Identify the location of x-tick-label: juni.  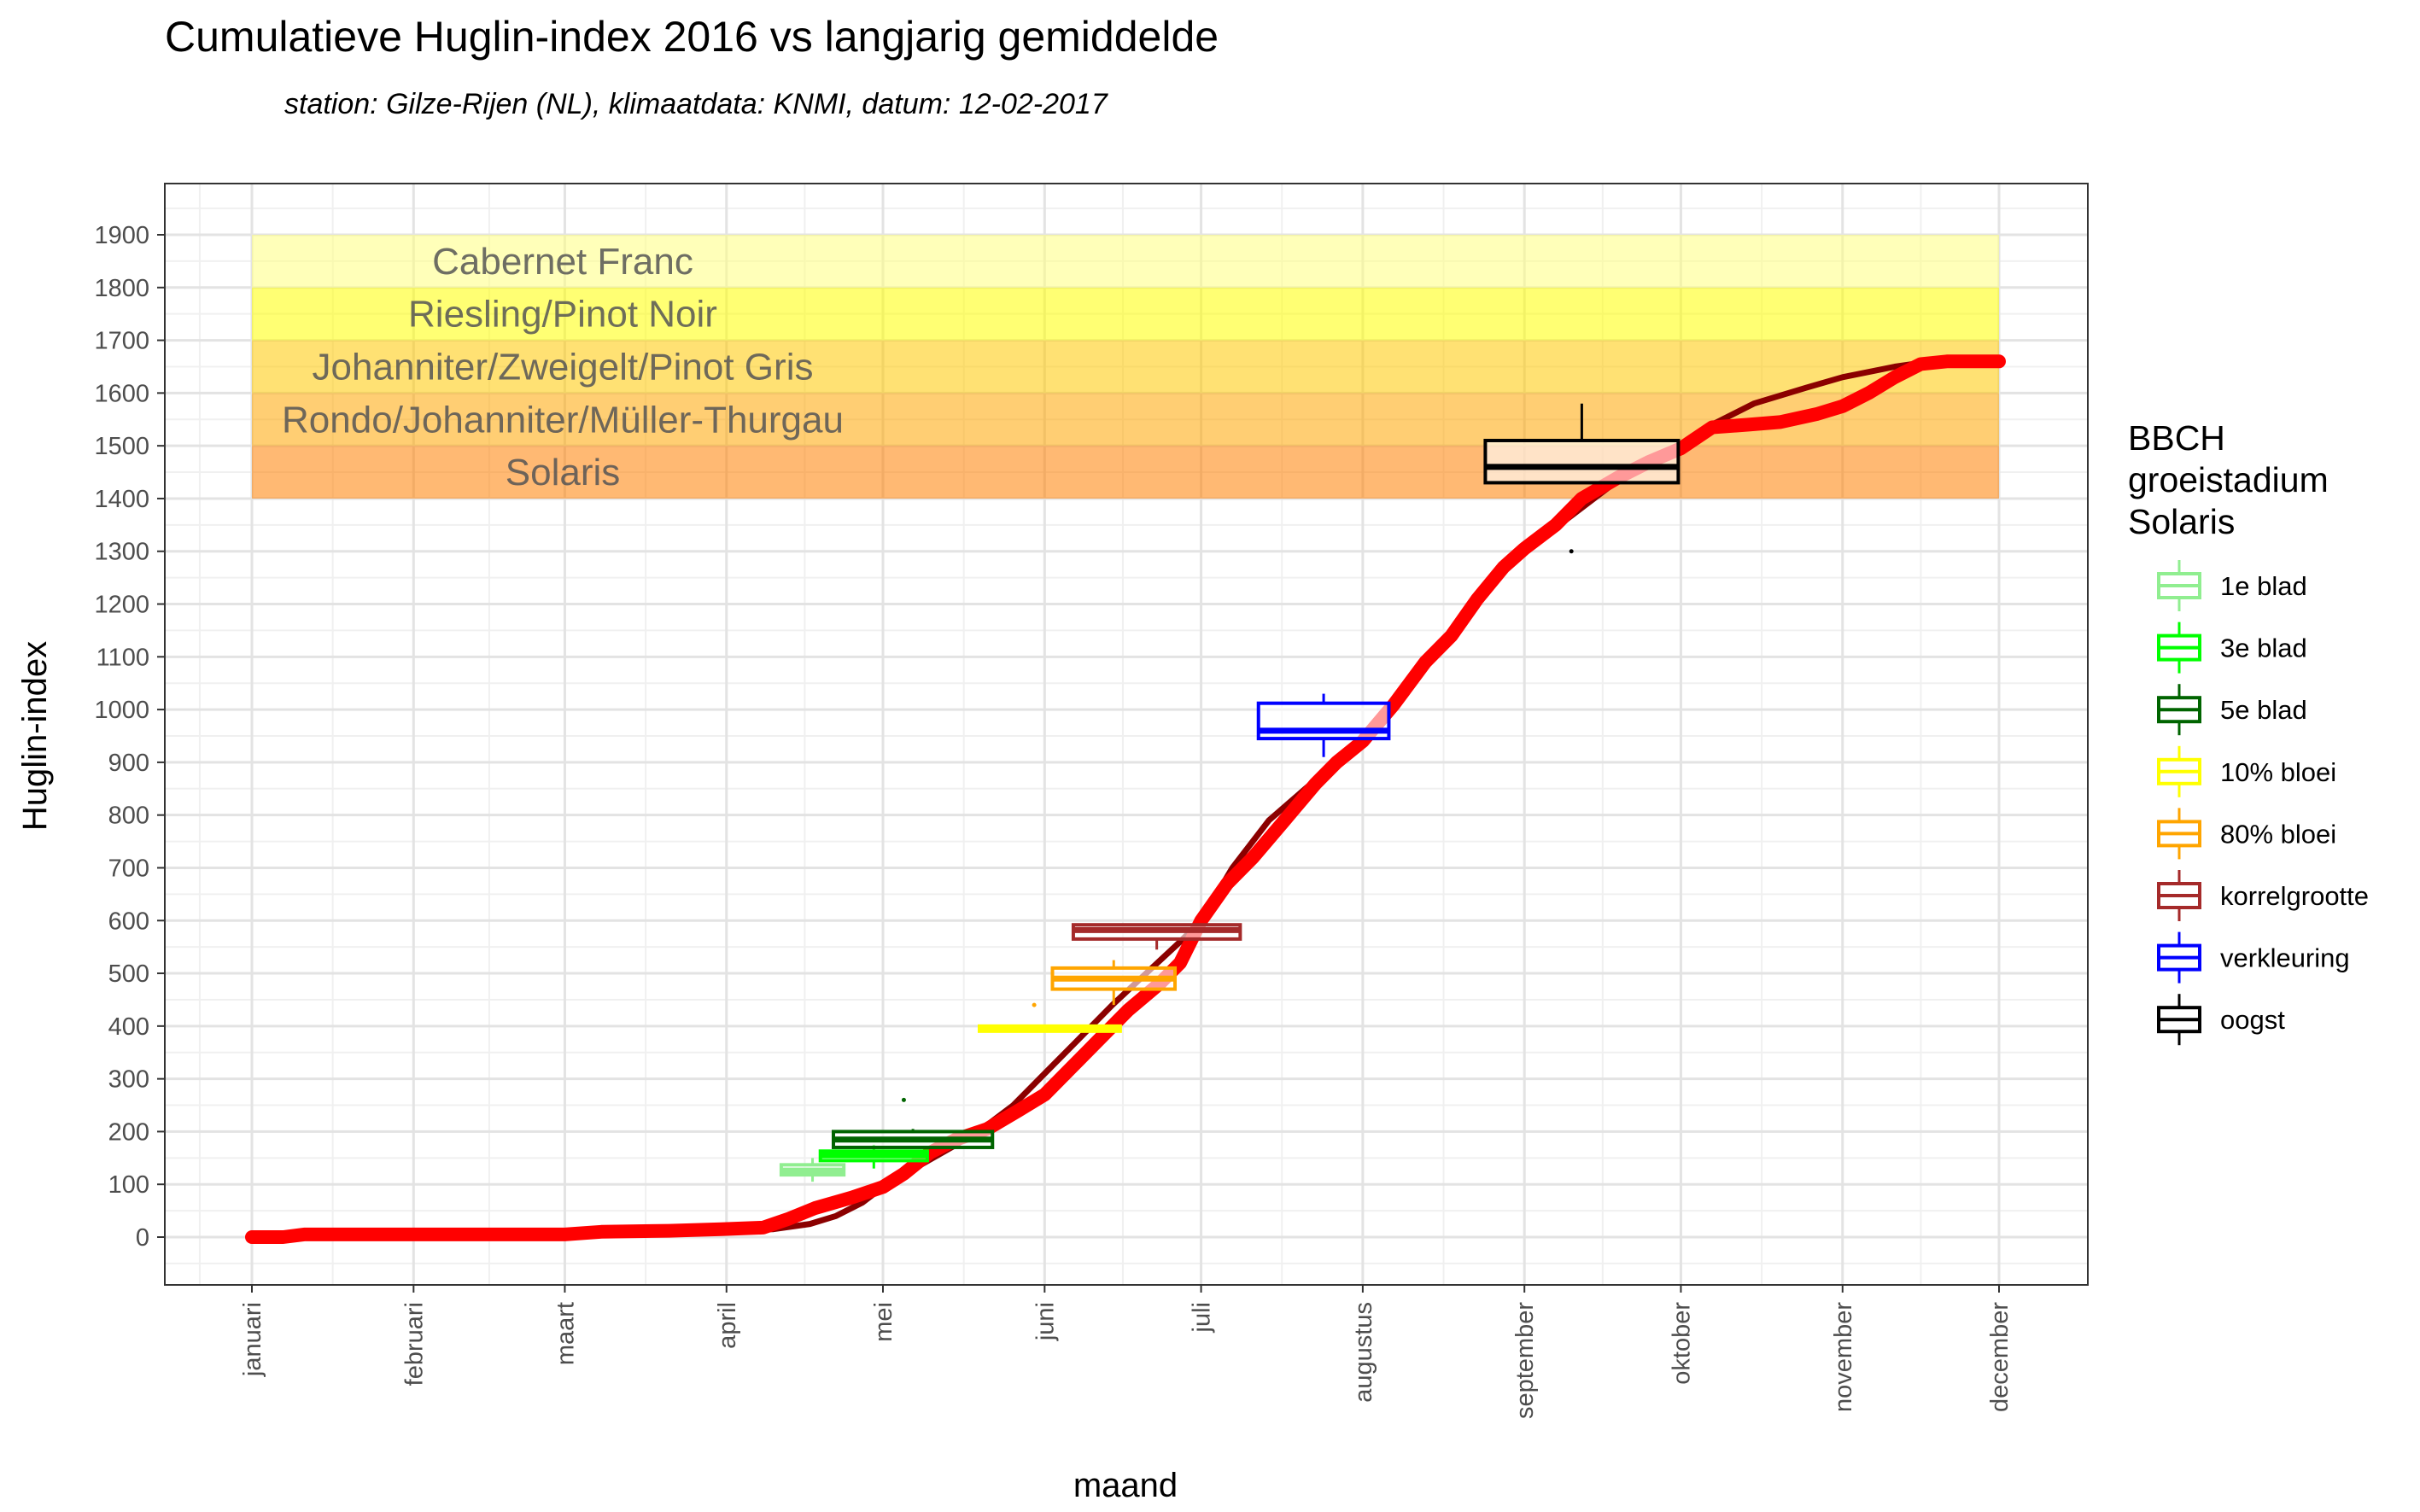
(1045, 1321).